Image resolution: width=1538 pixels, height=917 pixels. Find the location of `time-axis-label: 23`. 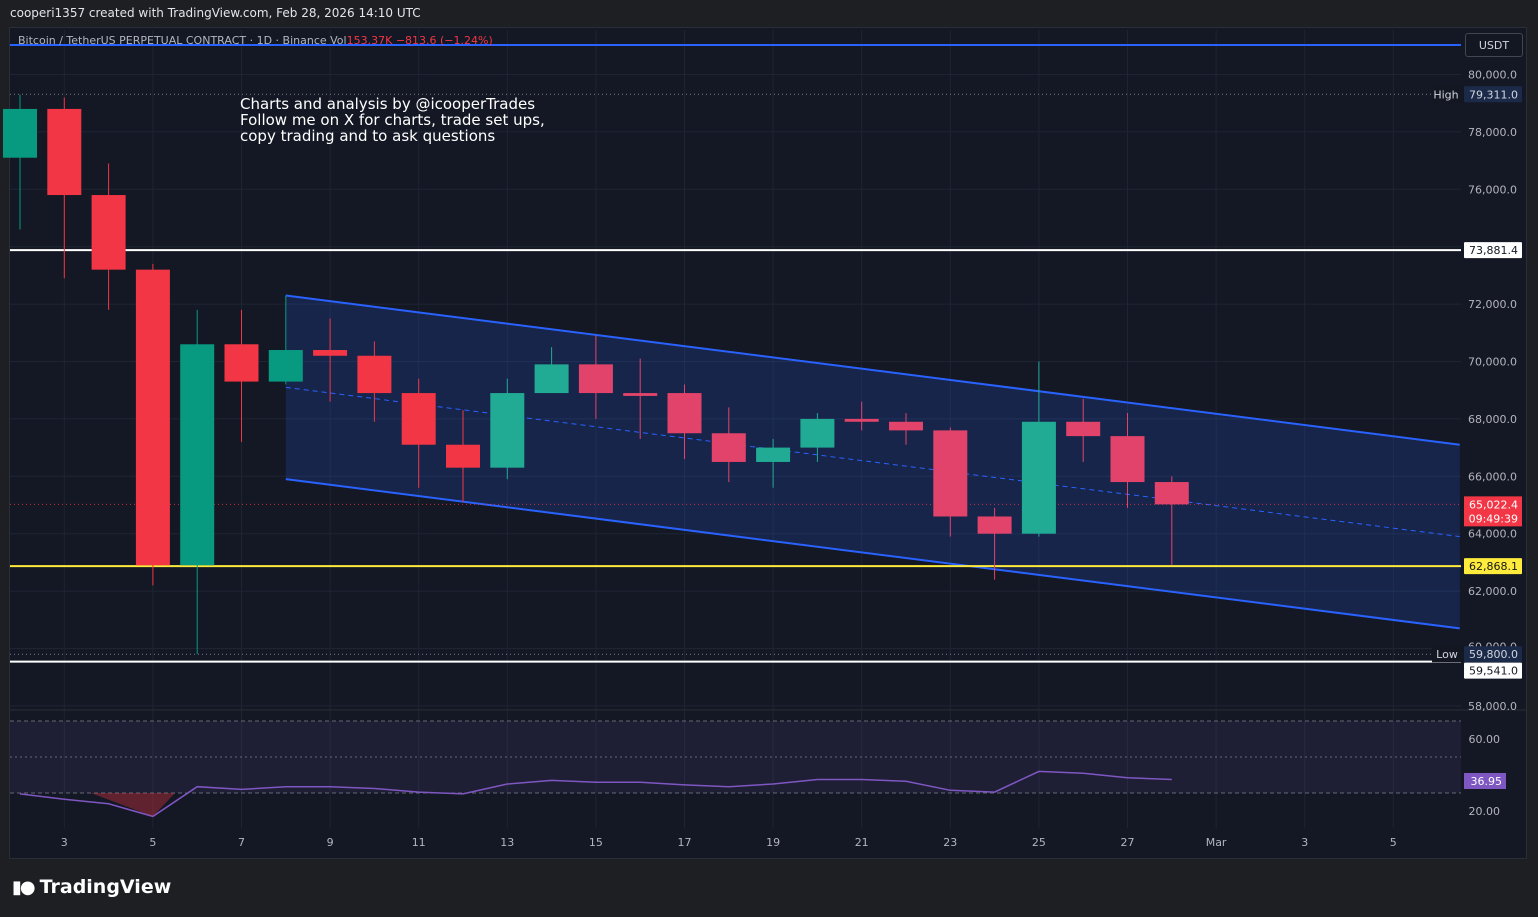

time-axis-label: 23 is located at coordinates (950, 842).